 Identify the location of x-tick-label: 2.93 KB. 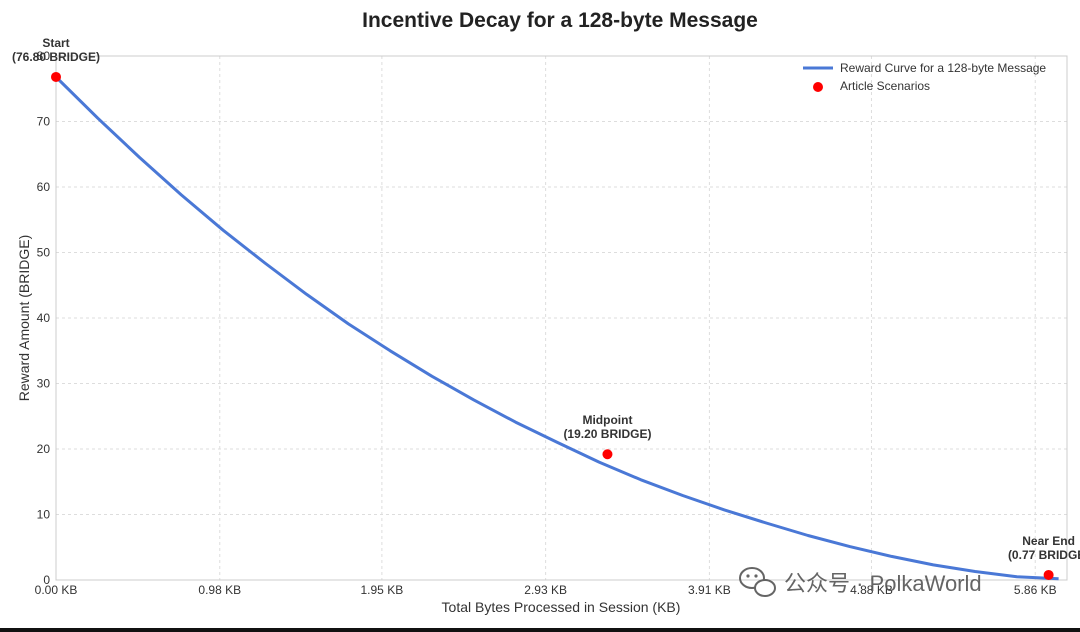
(545, 590).